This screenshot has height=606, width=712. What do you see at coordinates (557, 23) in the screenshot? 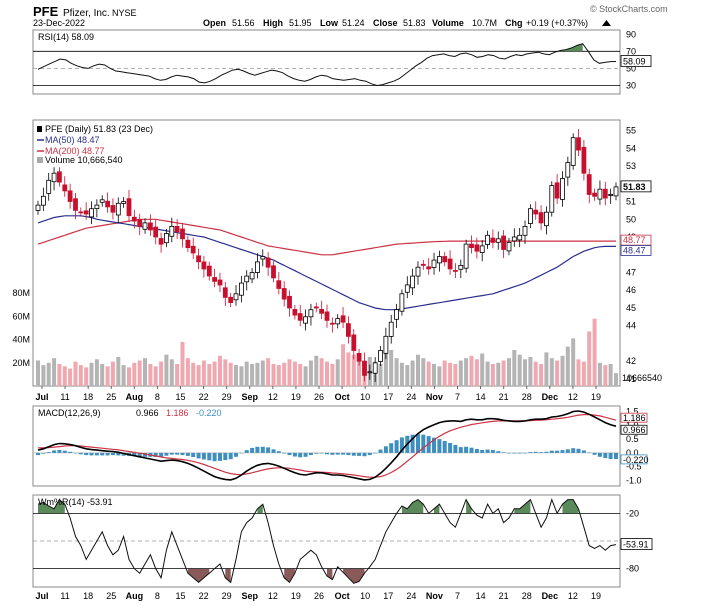
I see `chg-value: +0.19 (+0.37%)` at bounding box center [557, 23].